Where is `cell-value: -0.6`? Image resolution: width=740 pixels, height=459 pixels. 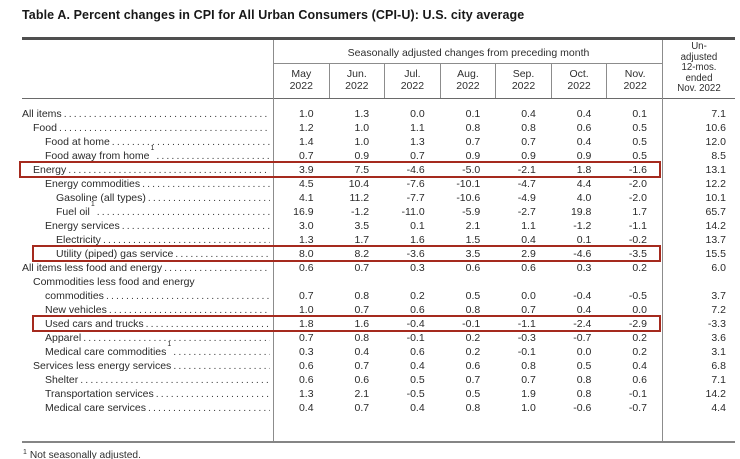
cell-value: -0.6 is located at coordinates (582, 408).